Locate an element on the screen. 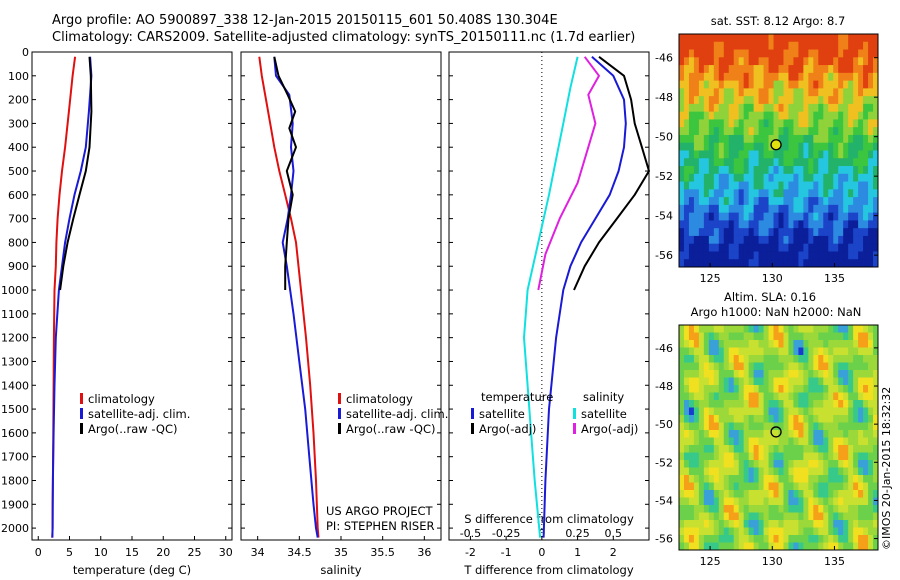  y-tick-label: 0 is located at coordinates (25, 52).